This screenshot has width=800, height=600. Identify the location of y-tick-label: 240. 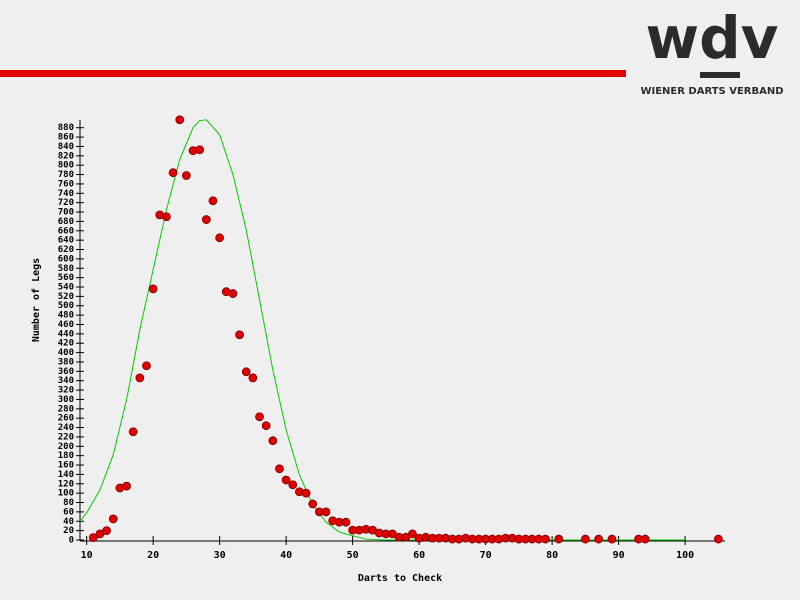
(66, 428).